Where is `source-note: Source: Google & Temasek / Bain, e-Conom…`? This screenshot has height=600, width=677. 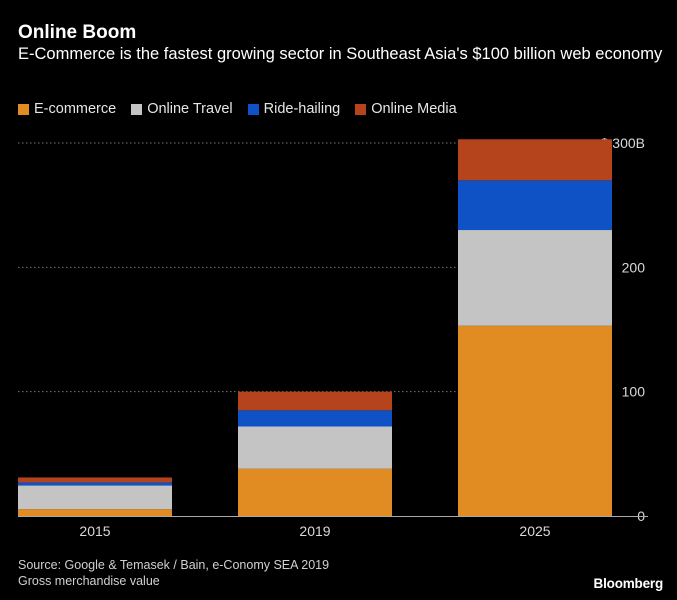
source-note: Source: Google & Temasek / Bain, e-Conom… is located at coordinates (173, 573).